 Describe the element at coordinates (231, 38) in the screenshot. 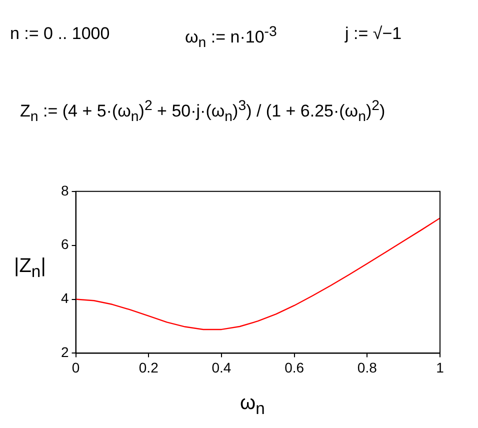

I see `text: ω$_{n}$ := n·10$^{-3}$` at that location.